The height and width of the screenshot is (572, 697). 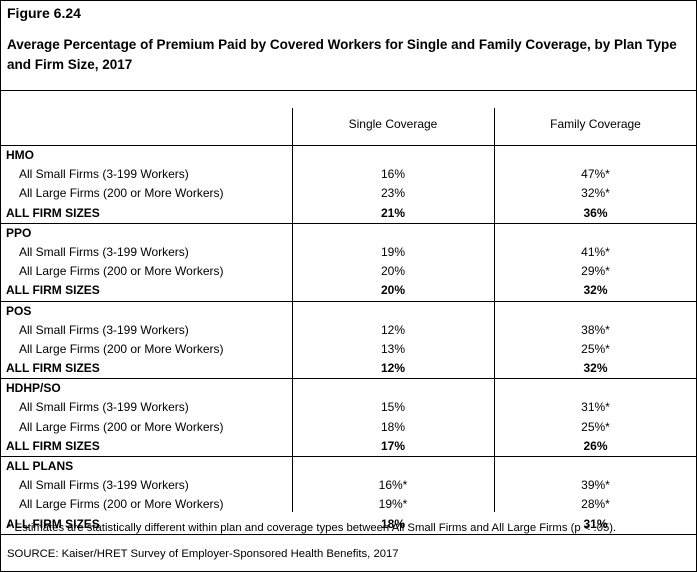 What do you see at coordinates (348, 252) in the screenshot?
I see `firm-size-row: All Small Firms (3-199 Workers) 19% 41%*` at bounding box center [348, 252].